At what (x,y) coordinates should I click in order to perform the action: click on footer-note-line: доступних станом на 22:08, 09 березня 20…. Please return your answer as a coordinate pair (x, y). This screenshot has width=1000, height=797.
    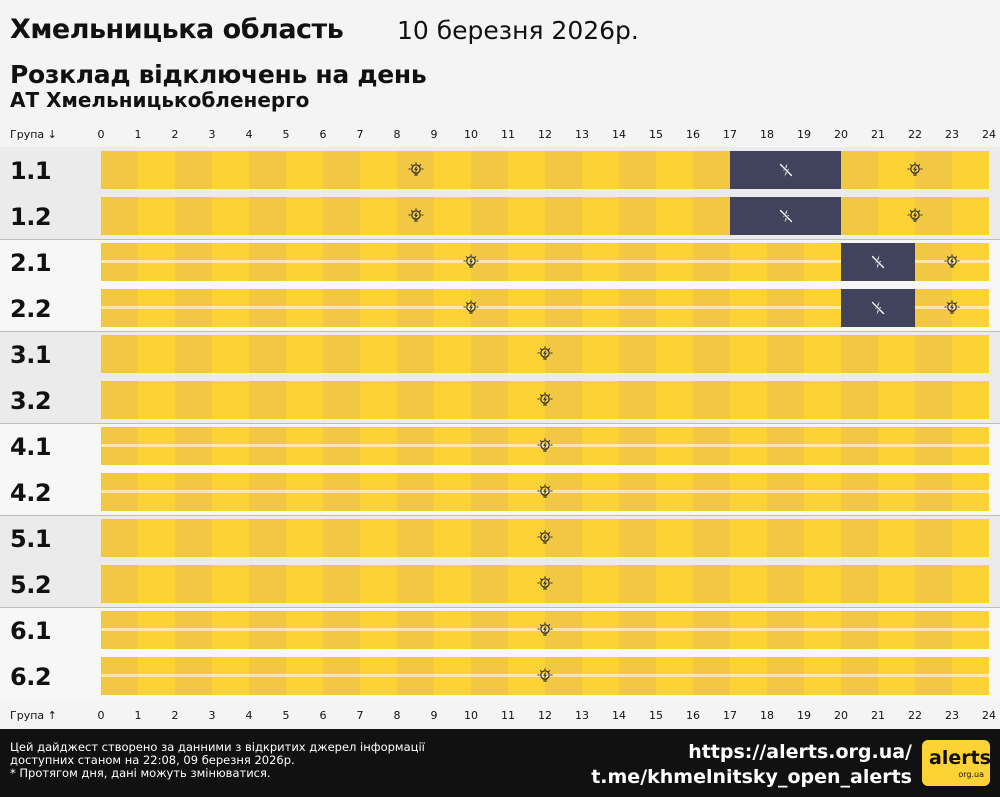
    Looking at the image, I should click on (152, 760).